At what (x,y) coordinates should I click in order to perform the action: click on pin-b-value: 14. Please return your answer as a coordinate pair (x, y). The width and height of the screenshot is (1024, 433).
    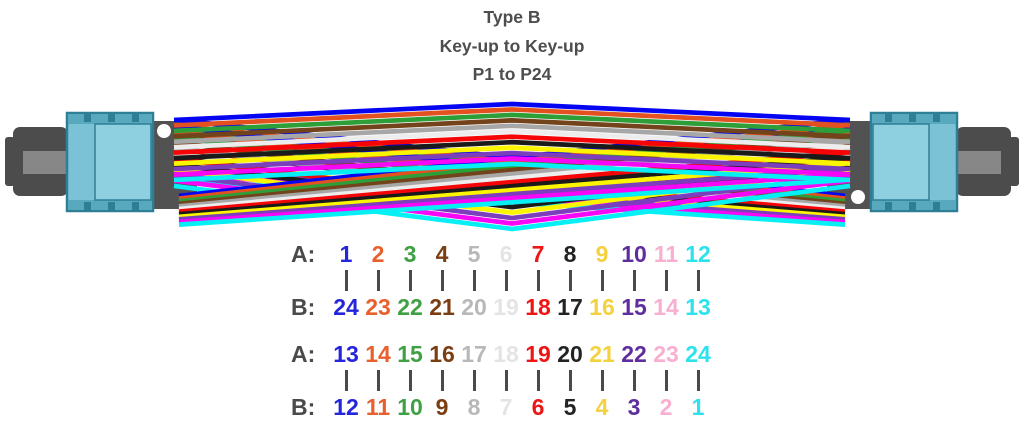
    Looking at the image, I should click on (666, 306).